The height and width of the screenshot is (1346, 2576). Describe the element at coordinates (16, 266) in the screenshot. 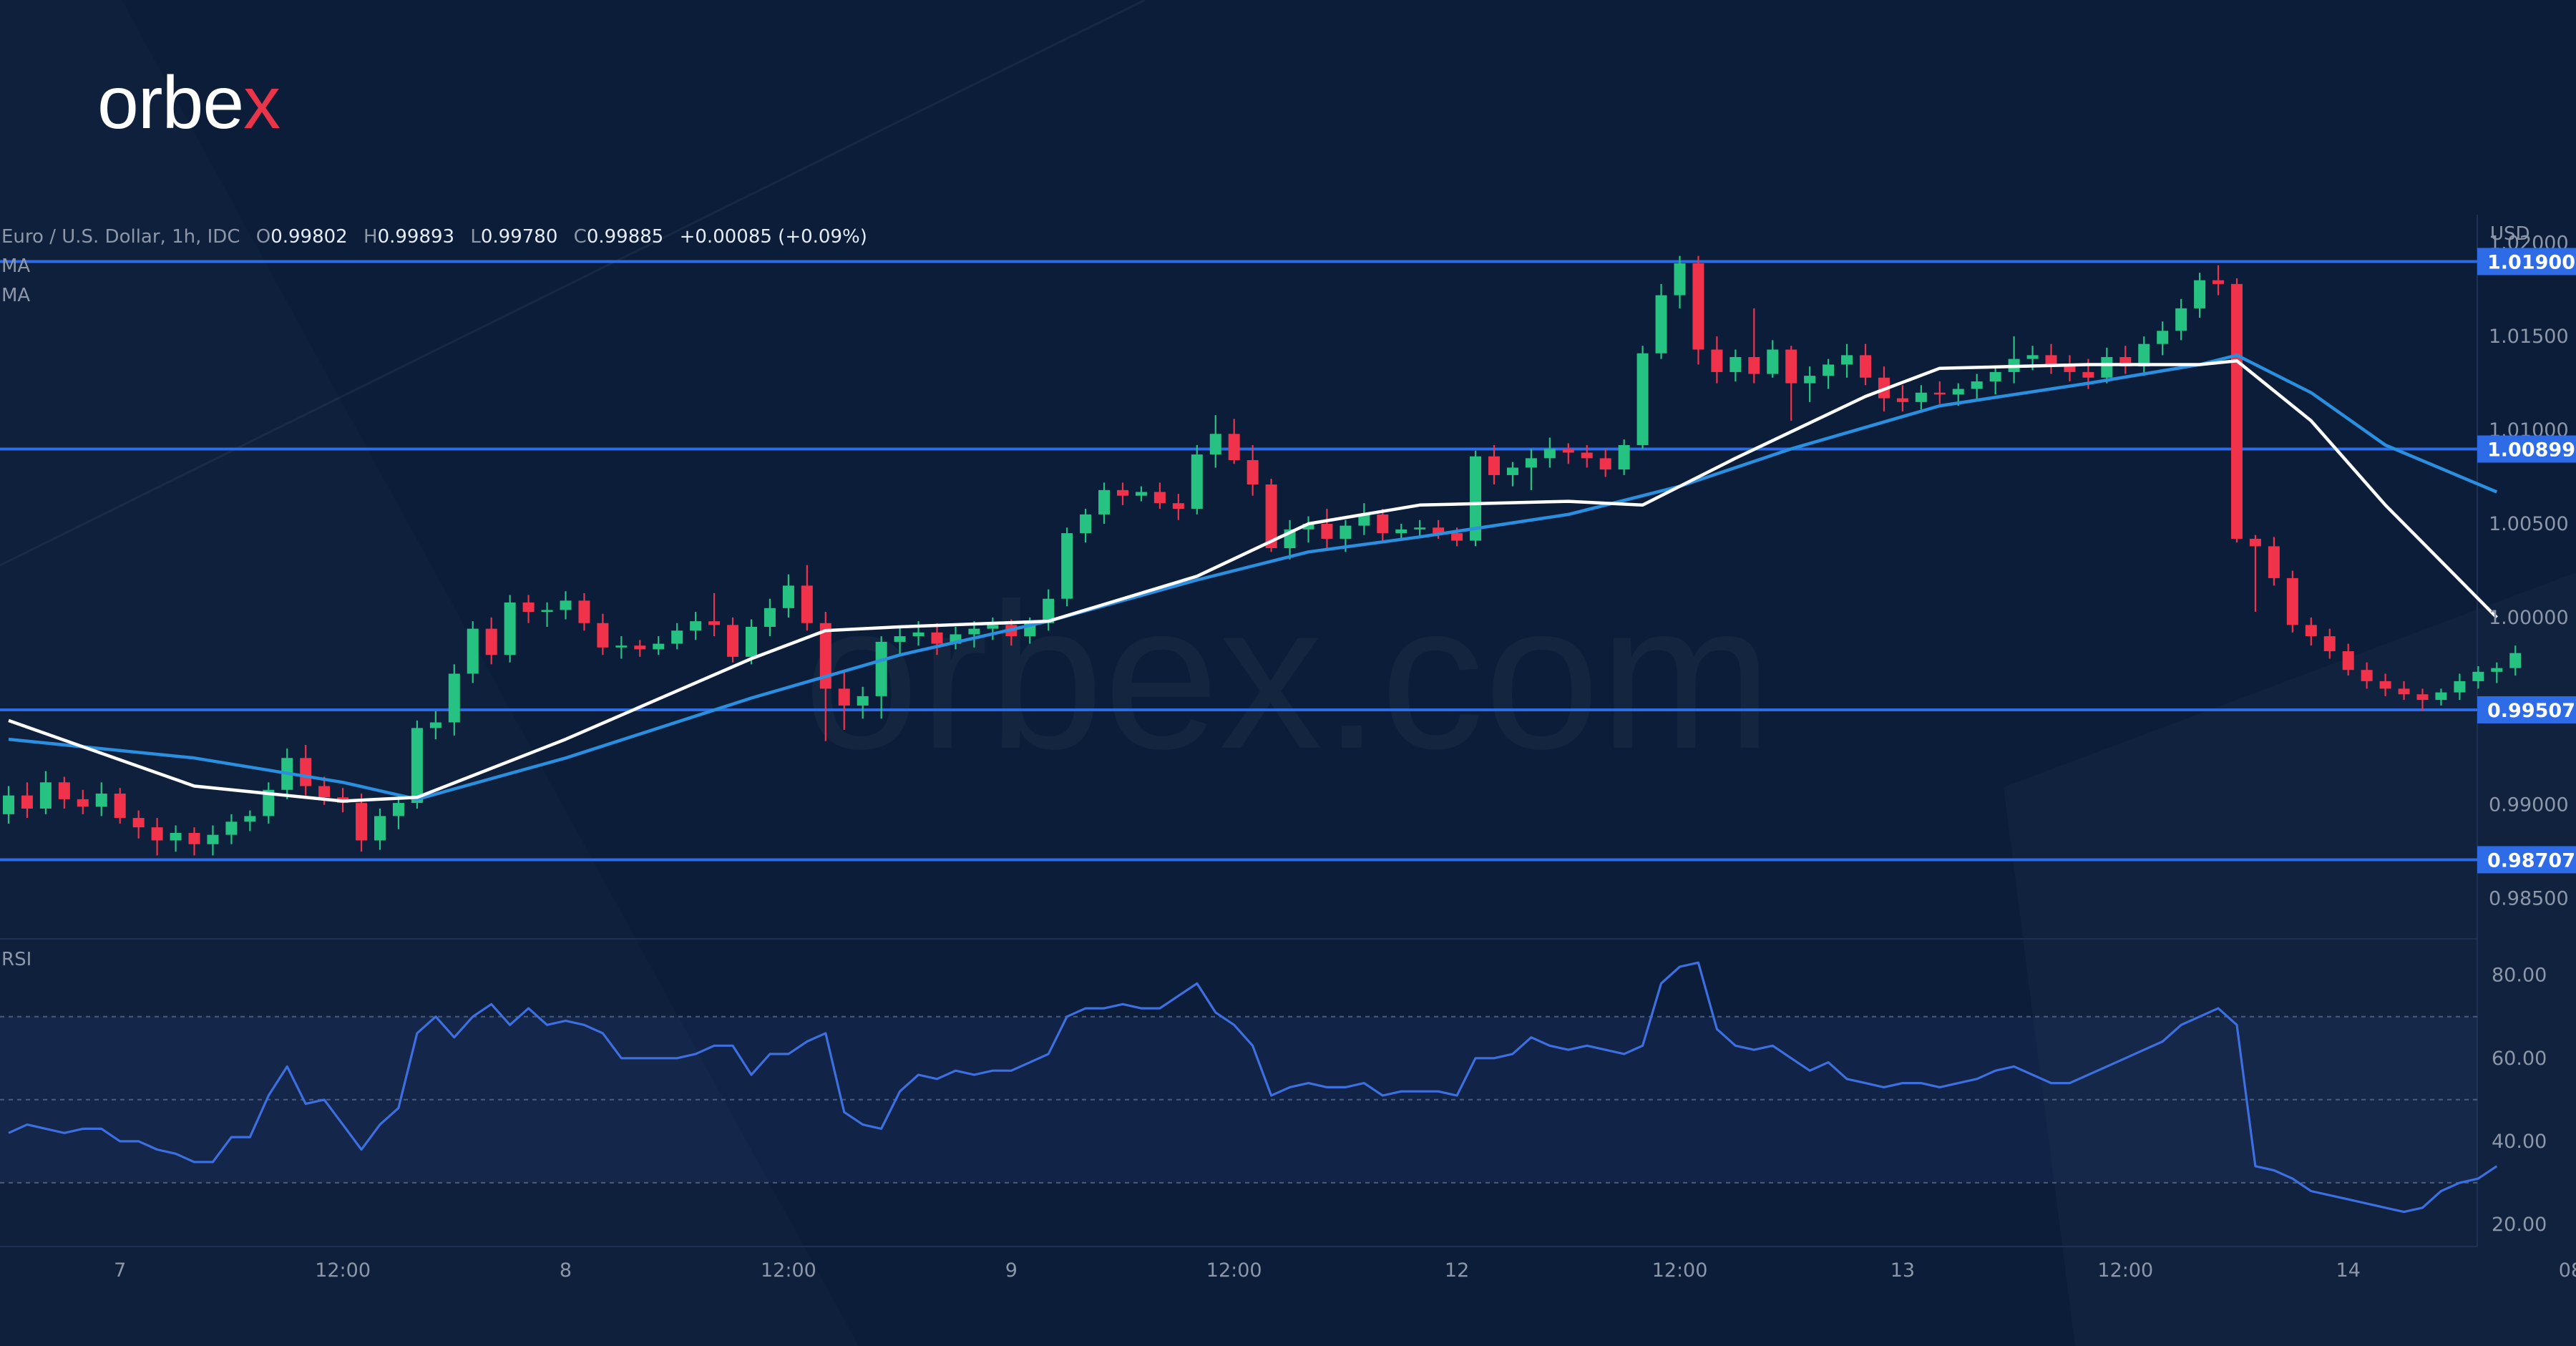

I see `ma-legend-1: MA` at that location.